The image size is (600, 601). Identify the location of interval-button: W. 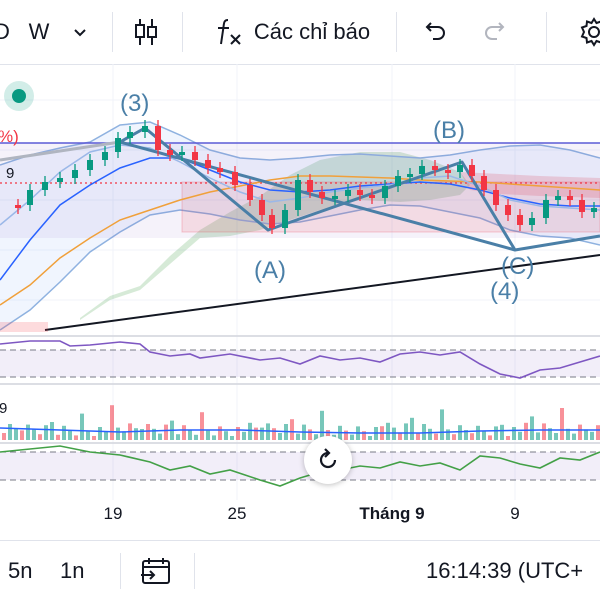
(39, 32).